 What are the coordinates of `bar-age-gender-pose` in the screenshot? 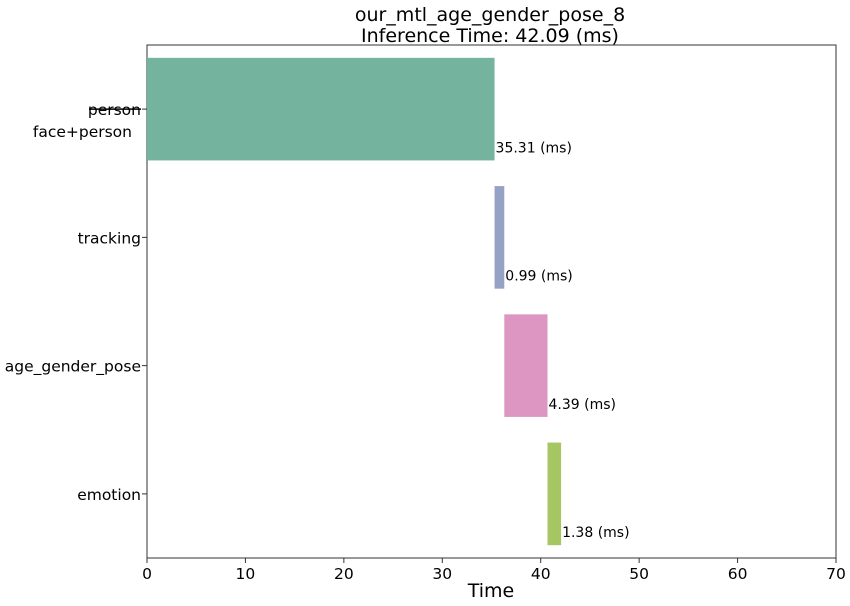 It's located at (526, 365).